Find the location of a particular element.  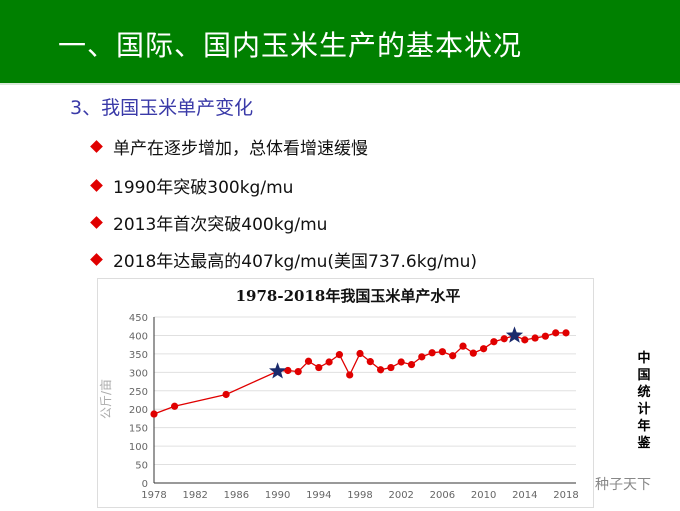

x-tick-label: 1990 is located at coordinates (277, 495).